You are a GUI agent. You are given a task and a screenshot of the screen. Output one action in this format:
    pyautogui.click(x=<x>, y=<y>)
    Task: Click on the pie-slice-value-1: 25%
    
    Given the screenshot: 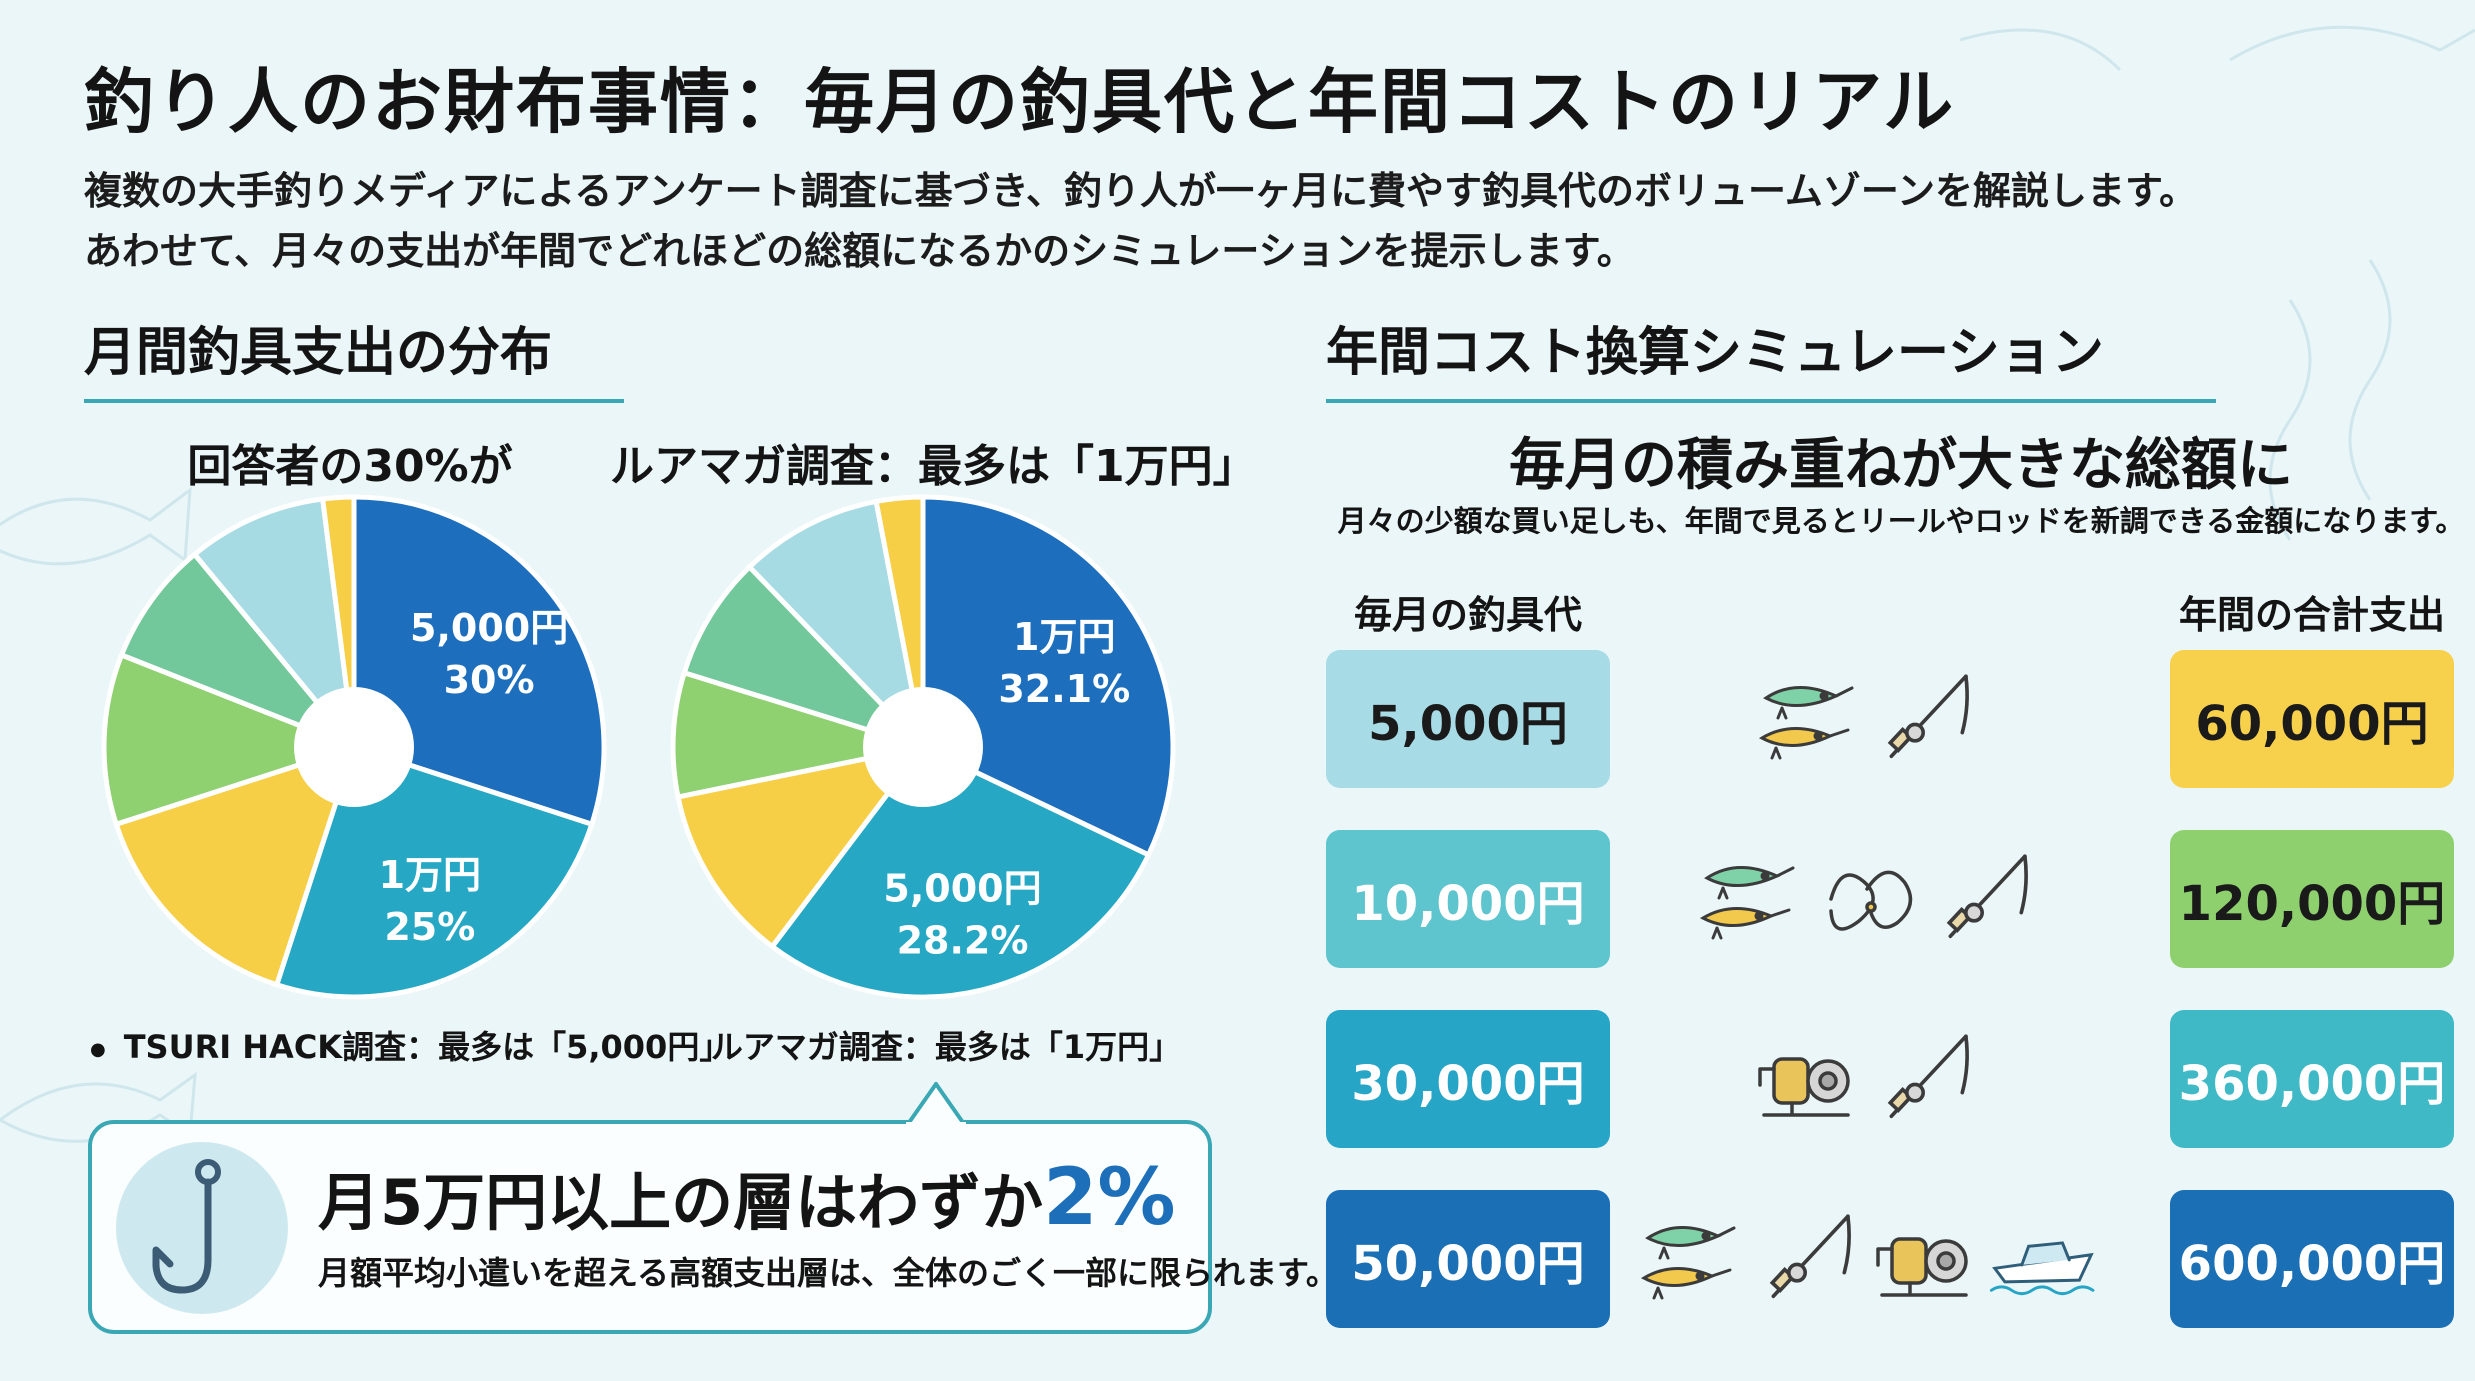 What is the action you would take?
    pyautogui.click(x=429, y=927)
    